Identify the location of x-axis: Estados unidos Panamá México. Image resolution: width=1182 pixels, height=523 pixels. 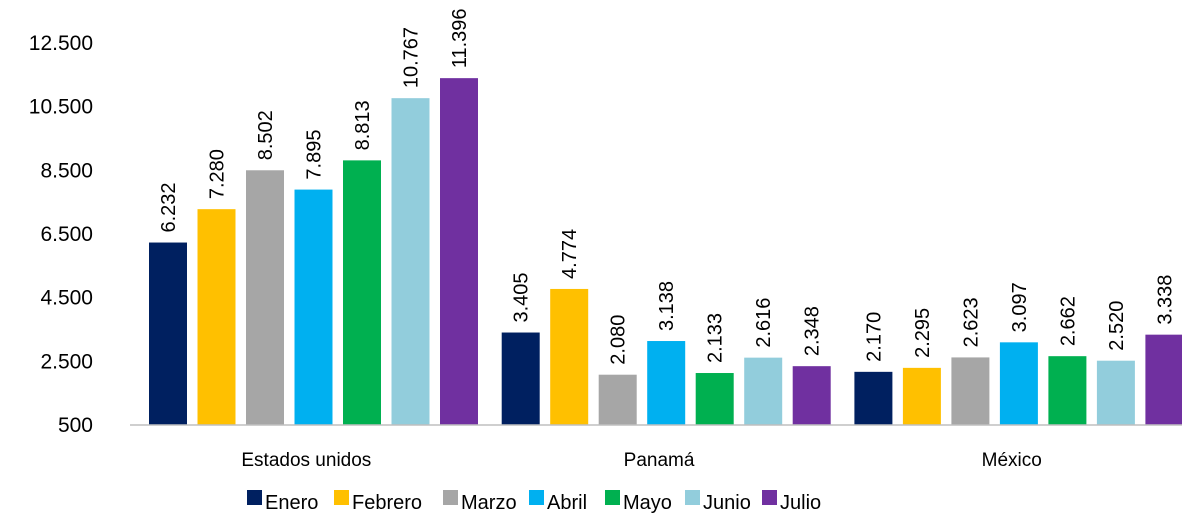
(656, 447).